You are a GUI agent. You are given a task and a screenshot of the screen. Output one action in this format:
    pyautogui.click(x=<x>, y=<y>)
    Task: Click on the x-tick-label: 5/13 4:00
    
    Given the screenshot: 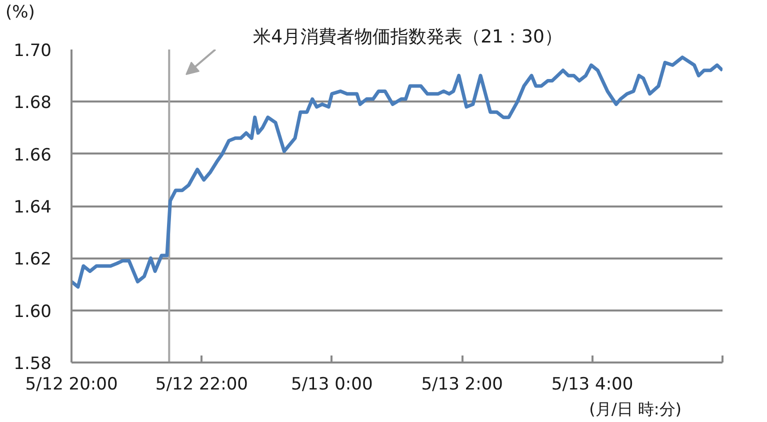 What is the action you would take?
    pyautogui.click(x=592, y=384)
    